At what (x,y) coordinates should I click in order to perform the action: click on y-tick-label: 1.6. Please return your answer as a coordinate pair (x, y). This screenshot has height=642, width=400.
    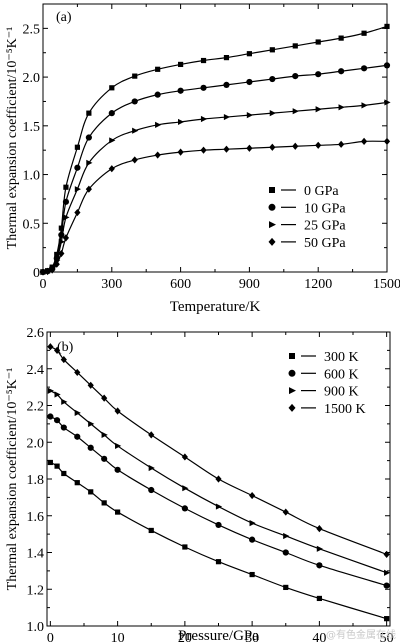
    Looking at the image, I should click on (36, 517).